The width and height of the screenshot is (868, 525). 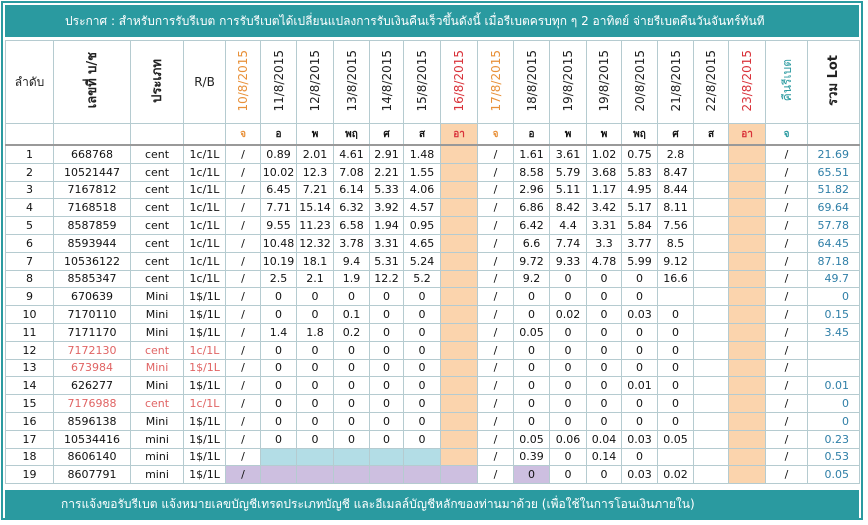 I want to click on day-header: พฤ, so click(x=351, y=134).